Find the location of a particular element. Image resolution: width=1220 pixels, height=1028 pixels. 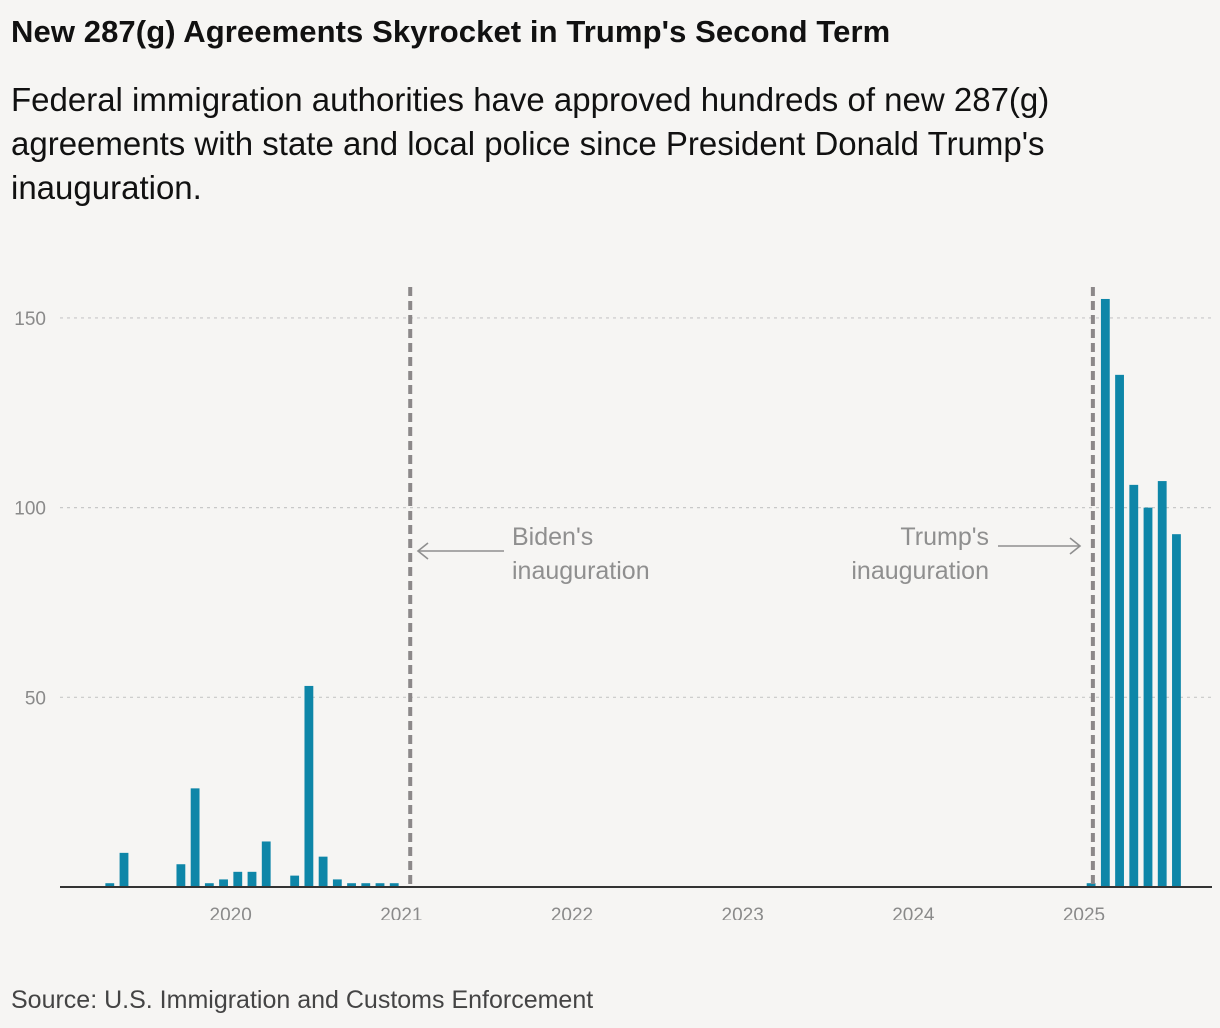

y-tick-label-50: 50 is located at coordinates (35, 698).